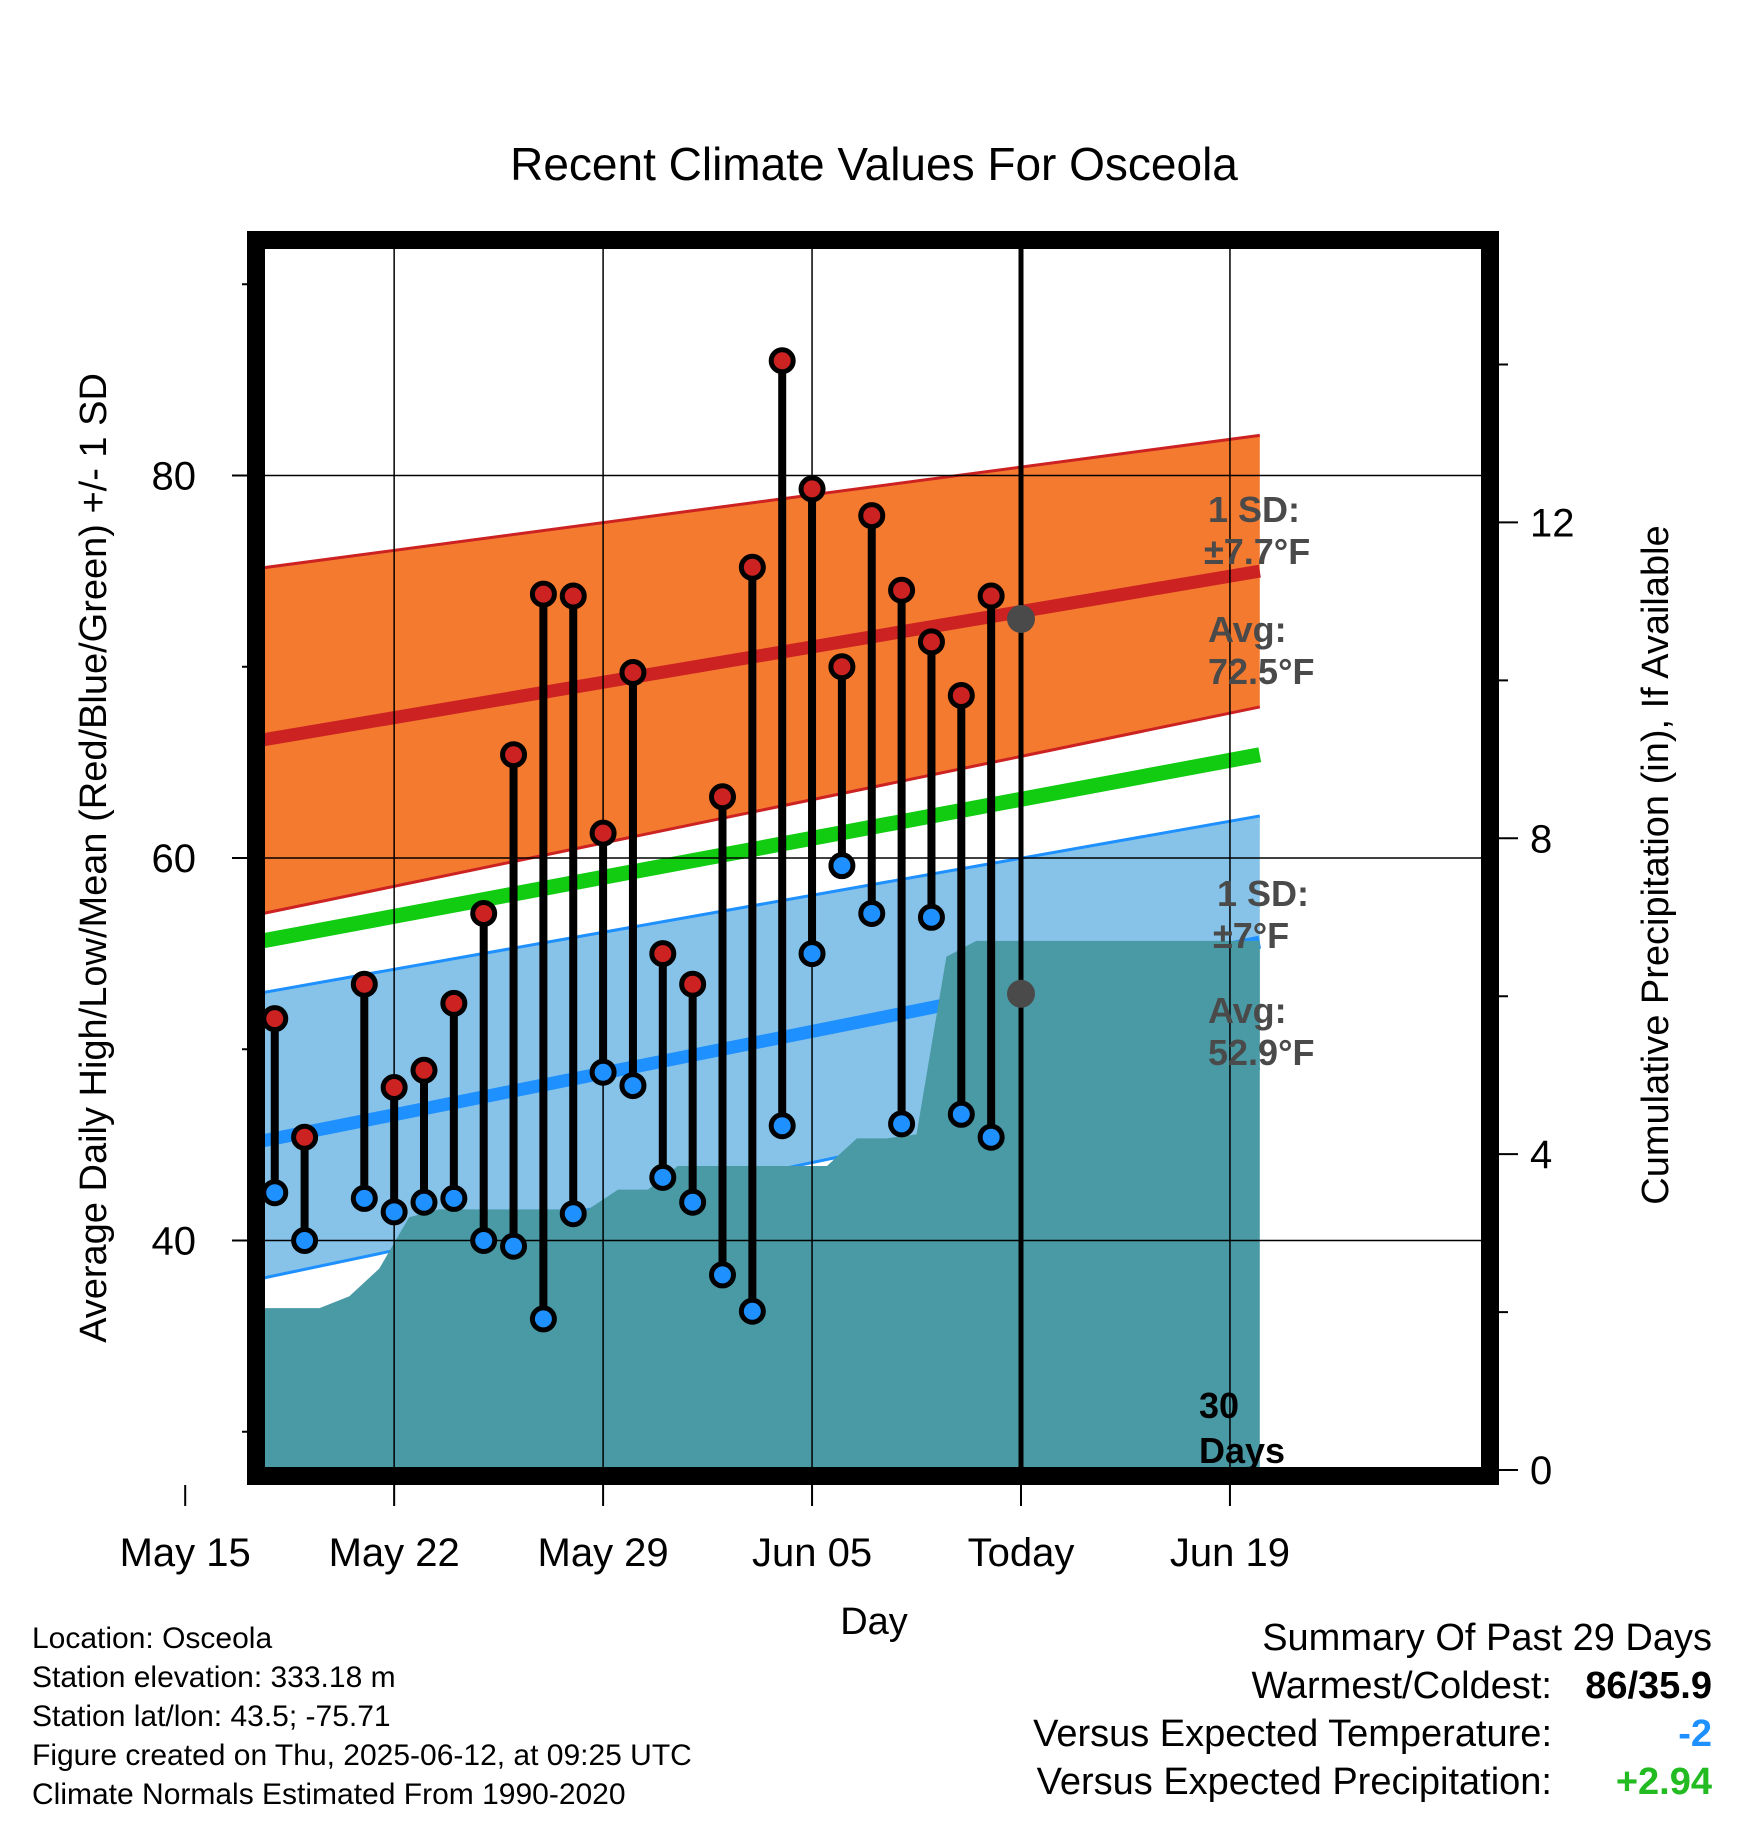 This screenshot has width=1748, height=1828. What do you see at coordinates (1261, 671) in the screenshot?
I see `high-avg-value: 72.5°F` at bounding box center [1261, 671].